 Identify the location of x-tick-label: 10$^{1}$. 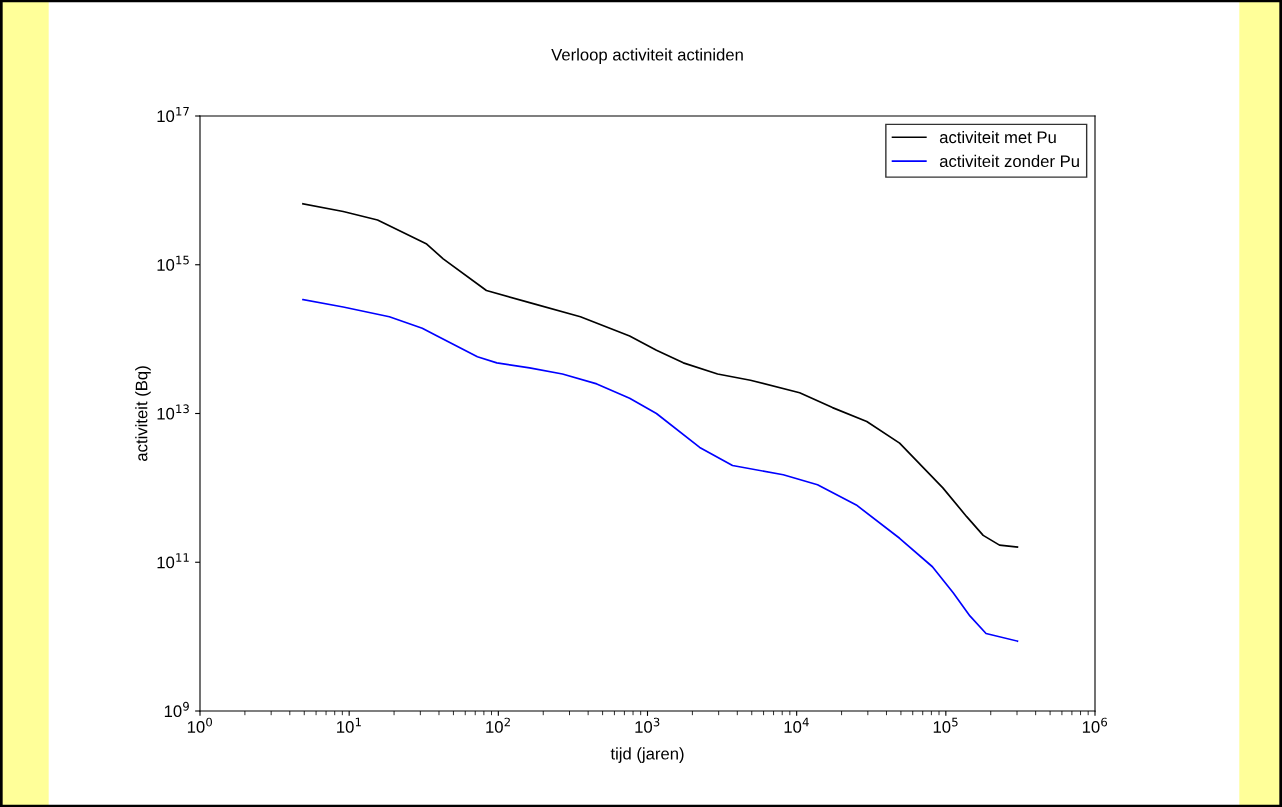
(349, 725).